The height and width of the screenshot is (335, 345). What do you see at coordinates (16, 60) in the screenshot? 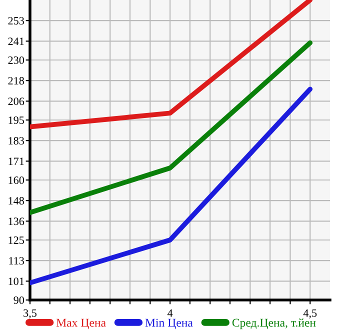
I see `y-tick-label: 230` at bounding box center [16, 60].